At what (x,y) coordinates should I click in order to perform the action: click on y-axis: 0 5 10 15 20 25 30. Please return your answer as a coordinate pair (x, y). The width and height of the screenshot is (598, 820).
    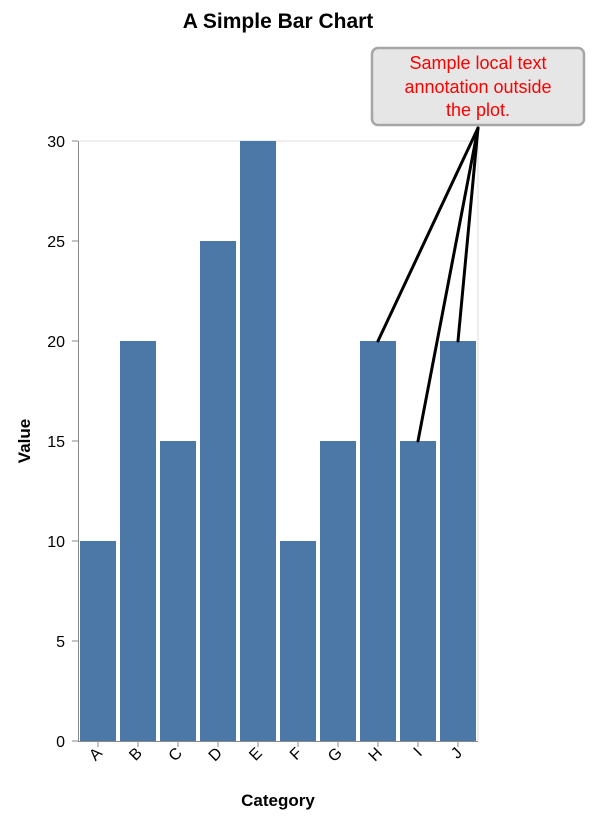
    Looking at the image, I should click on (63, 442).